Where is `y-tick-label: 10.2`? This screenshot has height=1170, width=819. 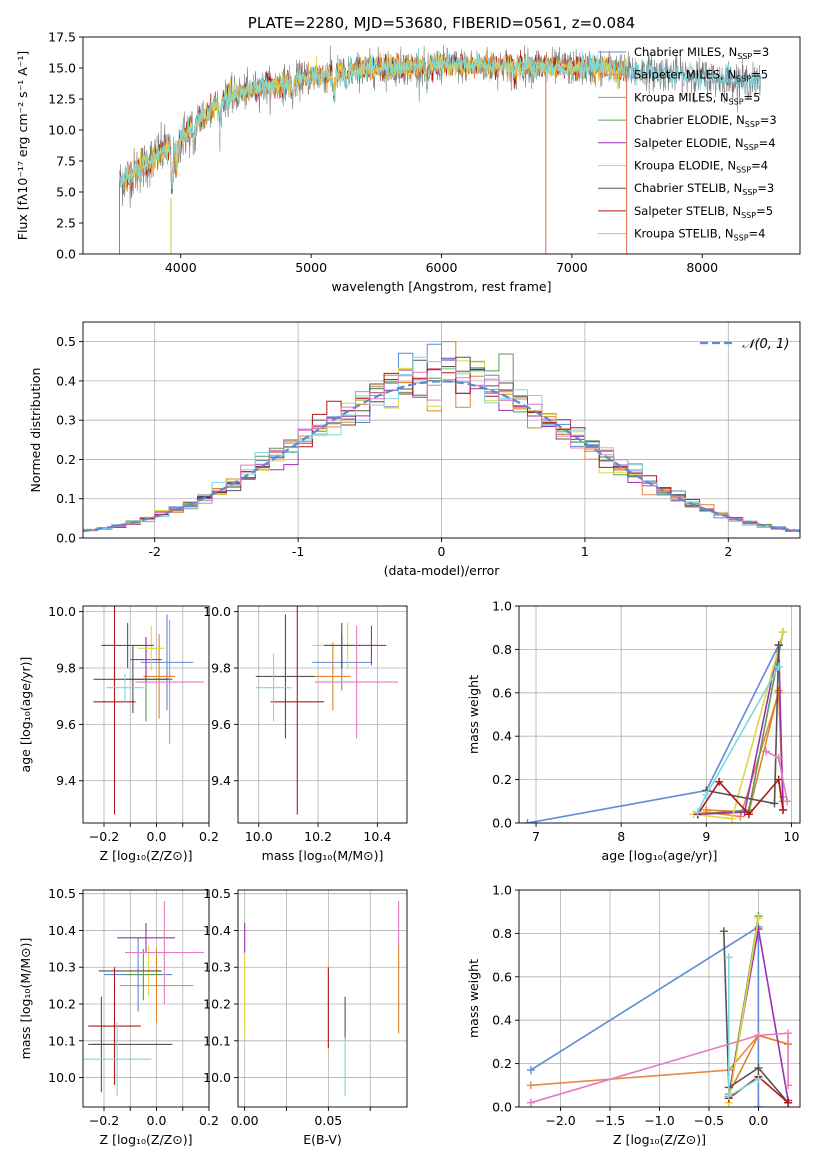 y-tick-label: 10.2 is located at coordinates (62, 1004).